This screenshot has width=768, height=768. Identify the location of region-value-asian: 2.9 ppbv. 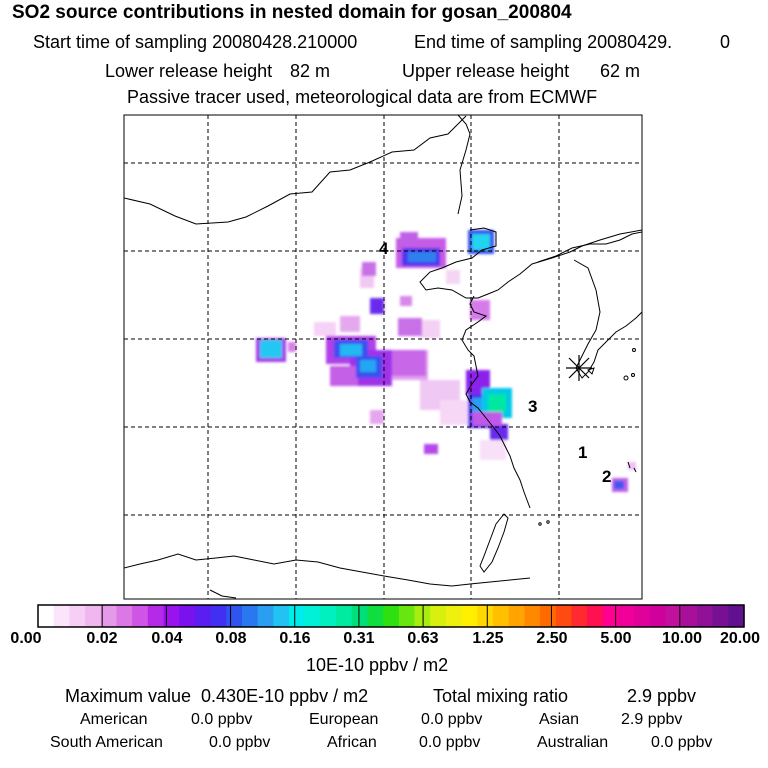
(652, 719).